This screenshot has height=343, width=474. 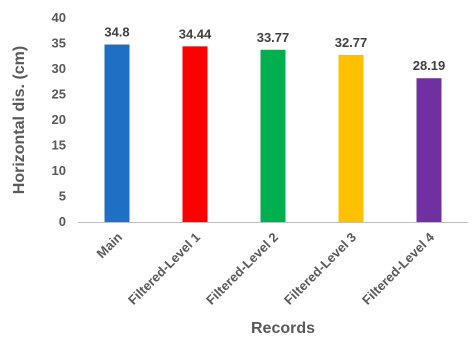 I want to click on y-tick-label: 20, so click(x=59, y=119).